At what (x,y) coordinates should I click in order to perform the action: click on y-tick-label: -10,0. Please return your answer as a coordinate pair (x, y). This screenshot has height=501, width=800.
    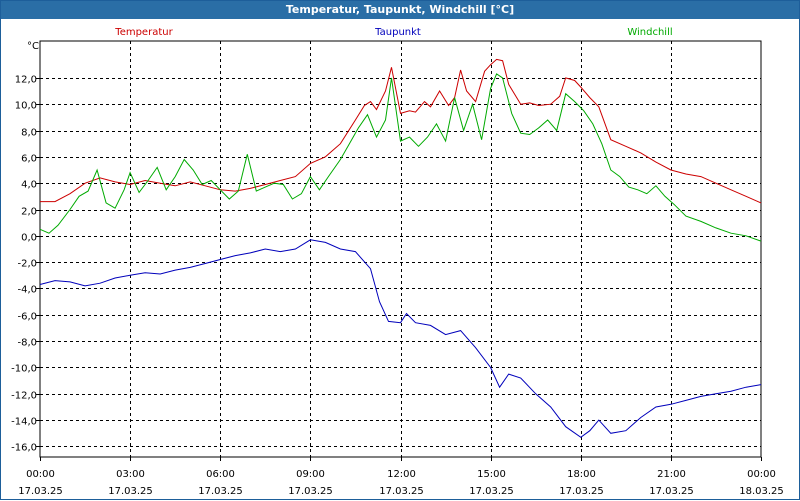
    Looking at the image, I should click on (24, 369).